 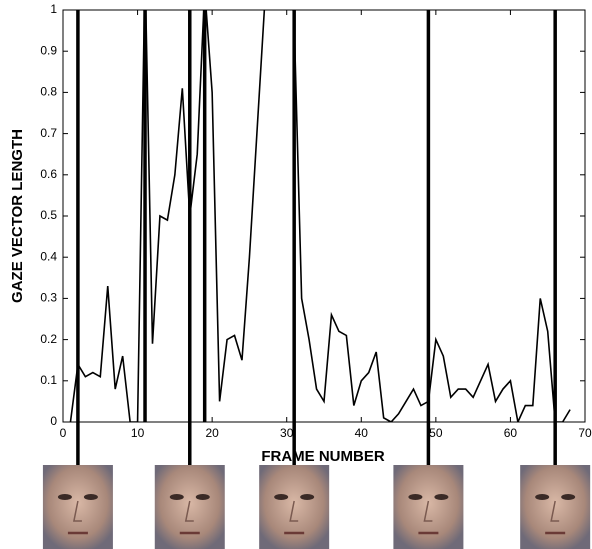 I want to click on x-tick-label: 60, so click(x=511, y=433).